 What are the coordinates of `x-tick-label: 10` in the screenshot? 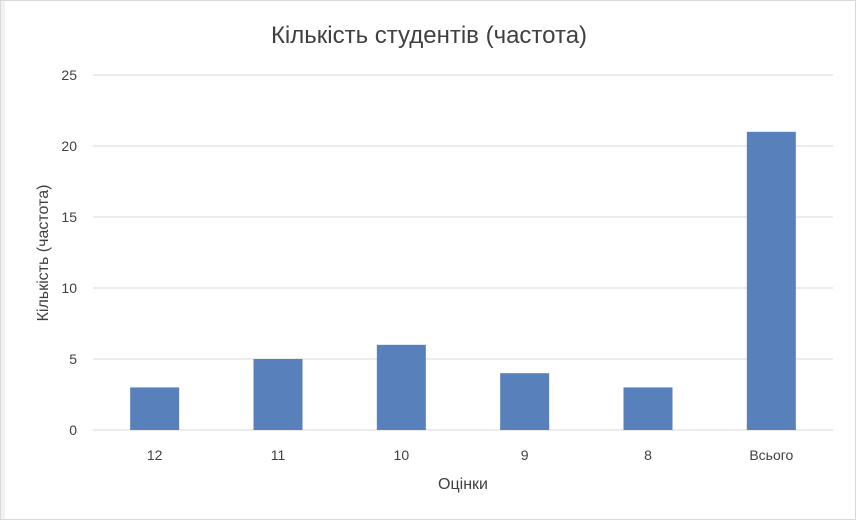 It's located at (402, 455).